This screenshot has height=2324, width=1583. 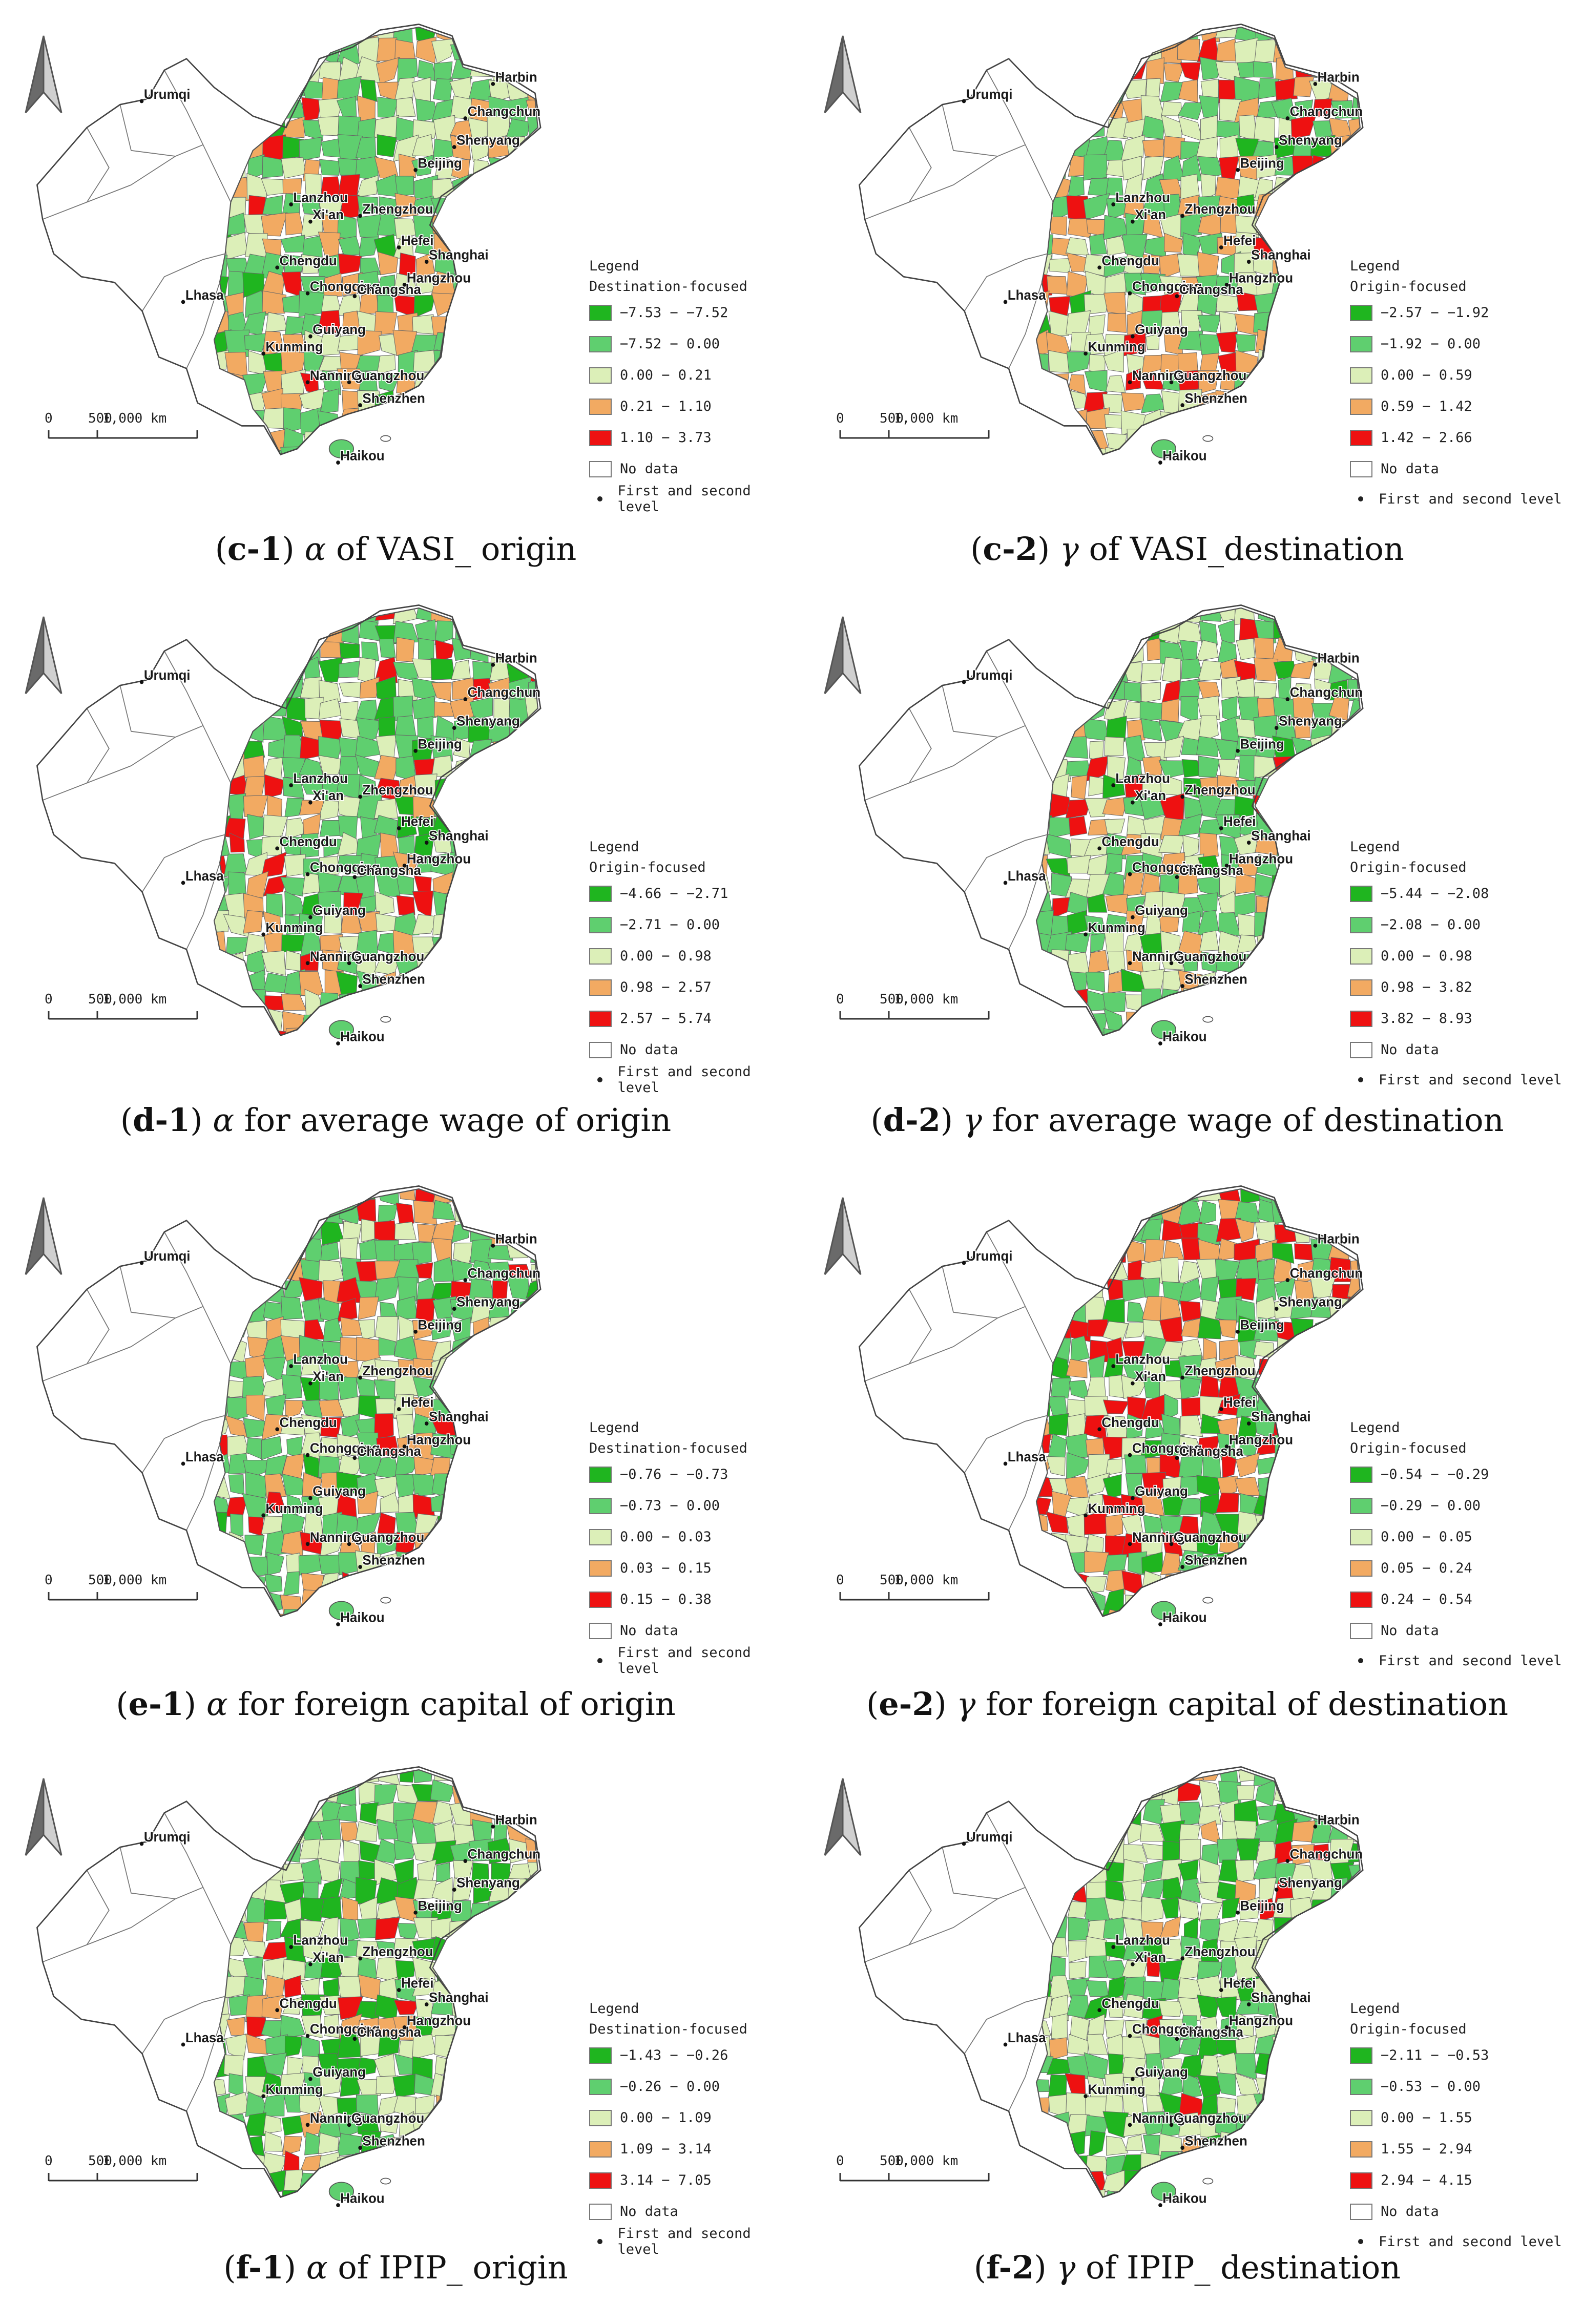 I want to click on city-label: Hefei, so click(x=1239, y=240).